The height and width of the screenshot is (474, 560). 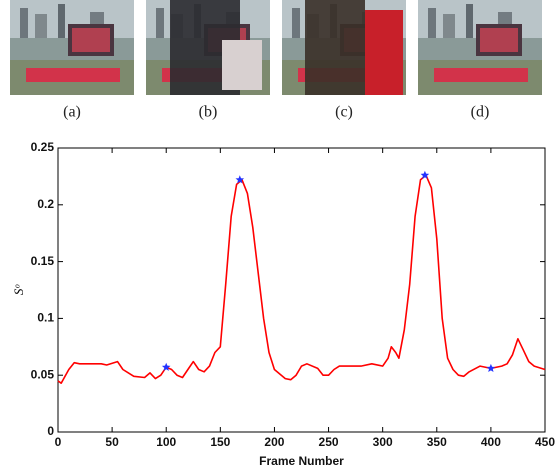 What do you see at coordinates (112, 442) in the screenshot?
I see `x-tick-label: 50` at bounding box center [112, 442].